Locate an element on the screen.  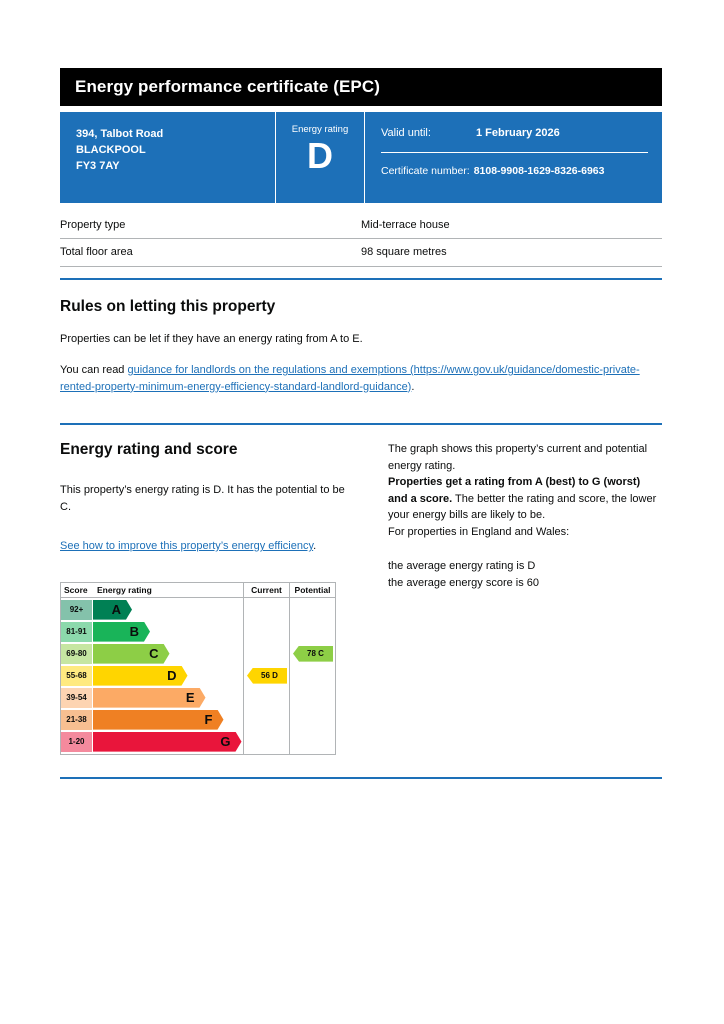
address-line-1: 394, Talbot Road is located at coordinates (120, 134).